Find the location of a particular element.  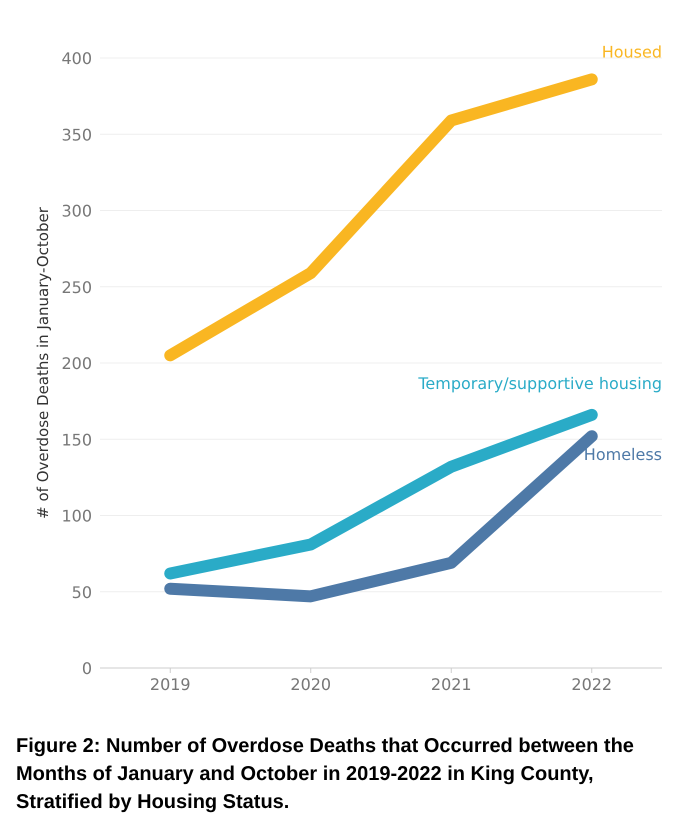

text: Temporary/supportive housing is located at coordinates (539, 383).